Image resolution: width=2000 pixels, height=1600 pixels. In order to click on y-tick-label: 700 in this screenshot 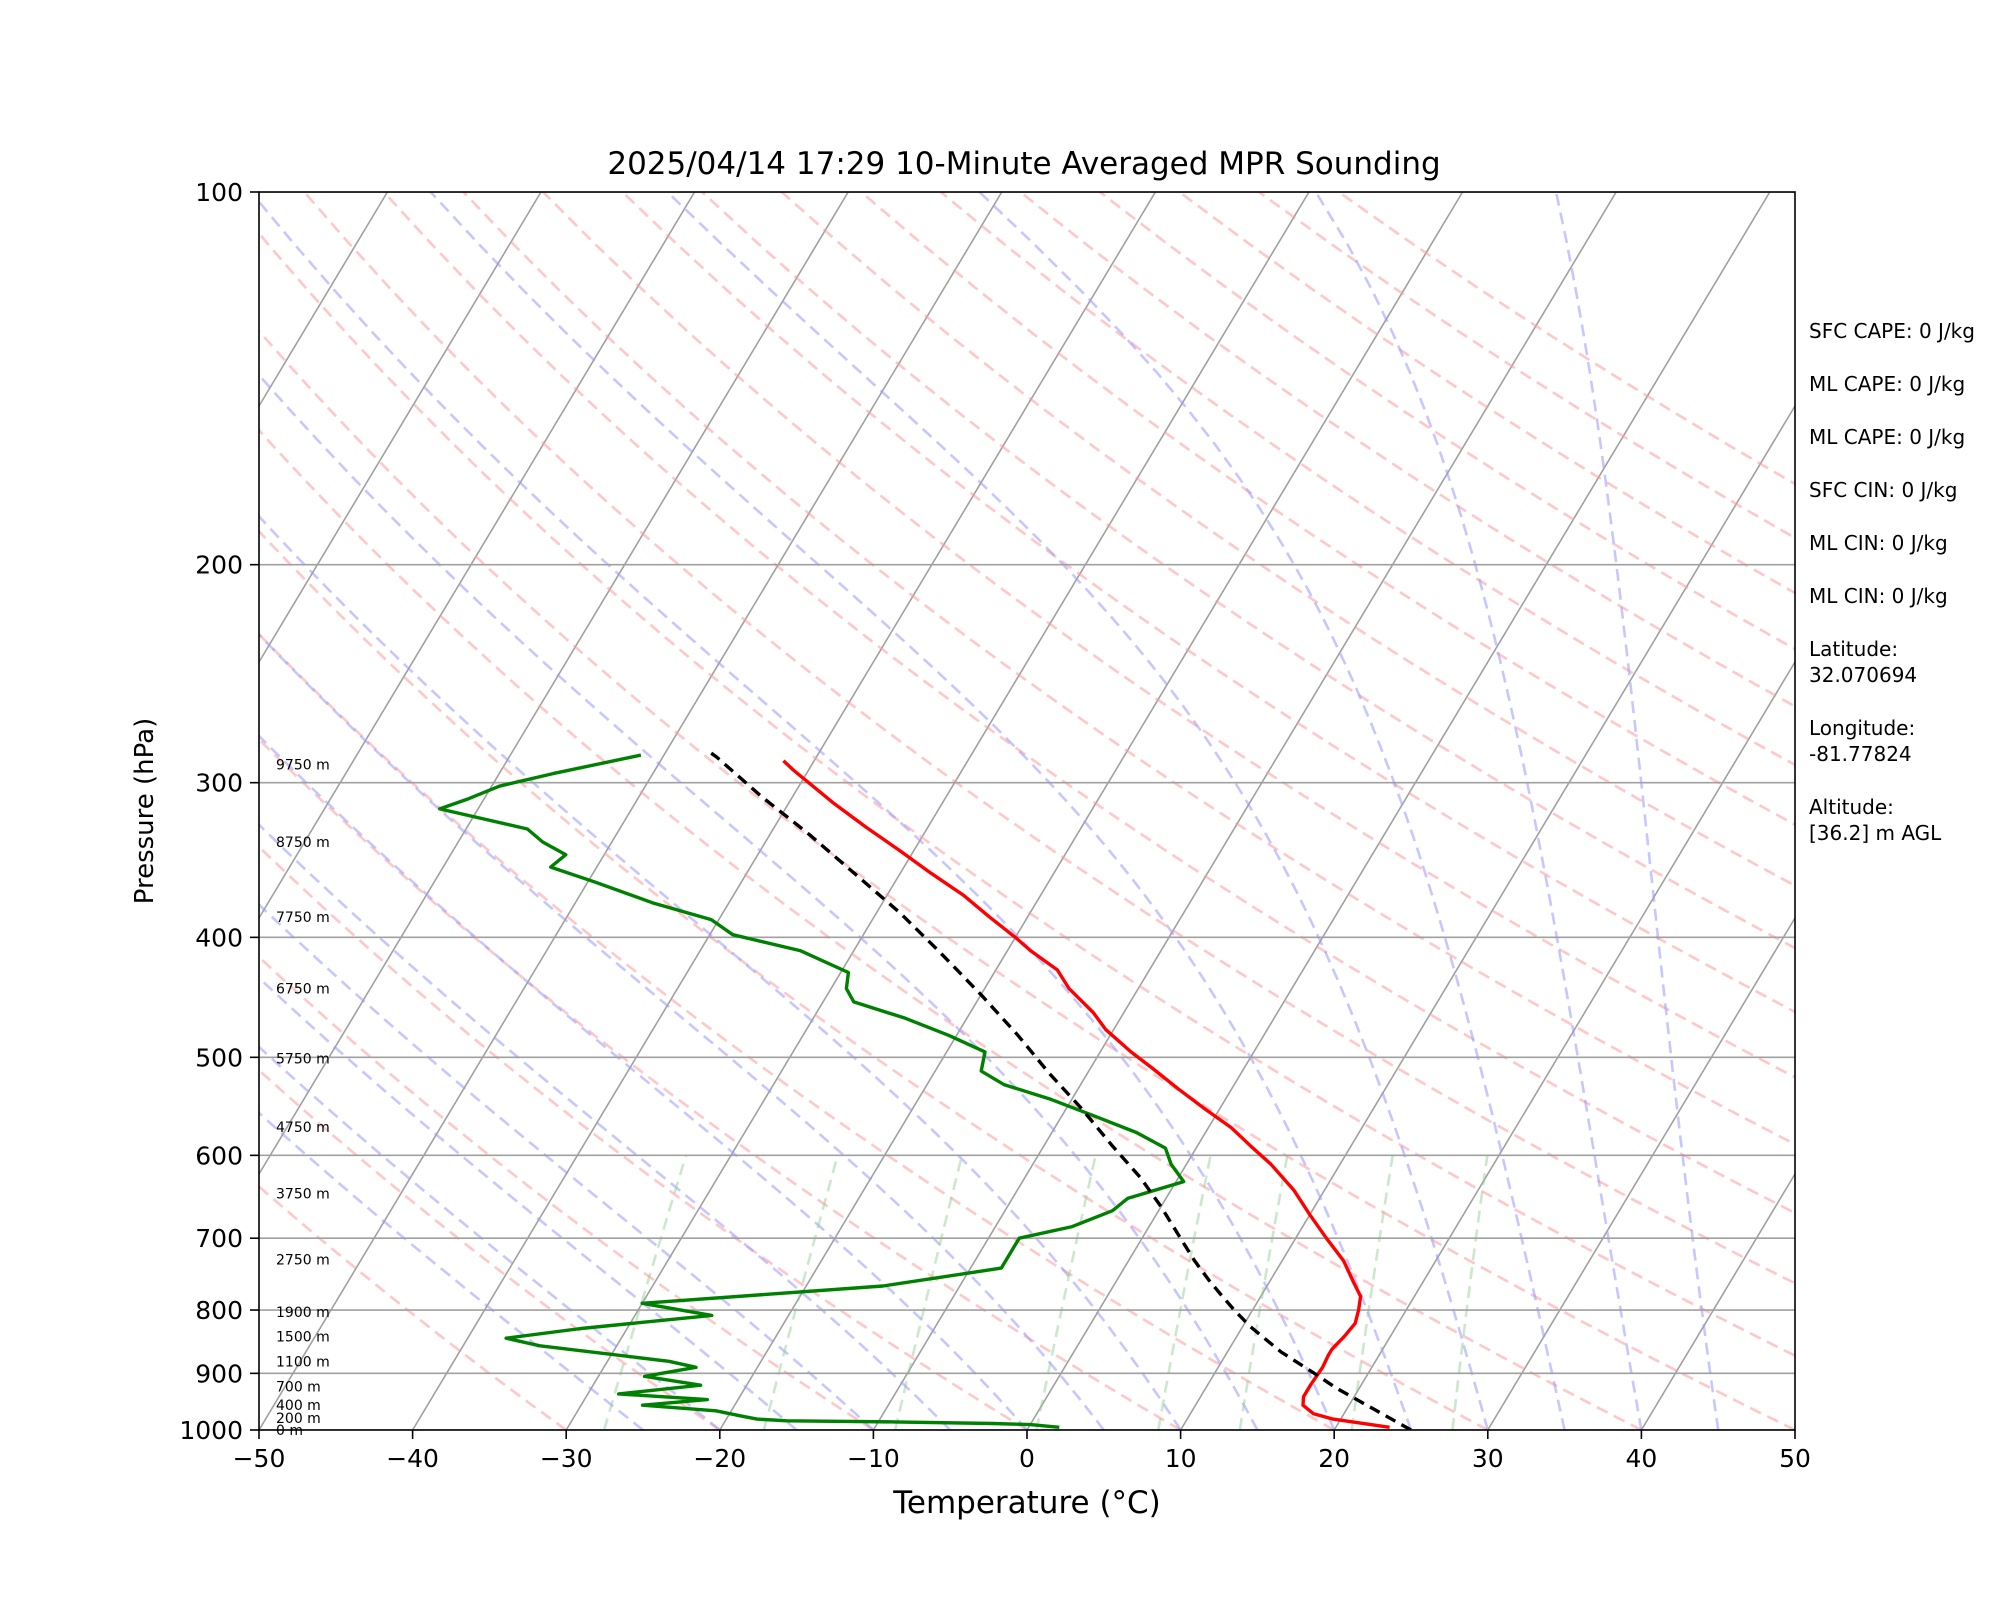, I will do `click(219, 1238)`.